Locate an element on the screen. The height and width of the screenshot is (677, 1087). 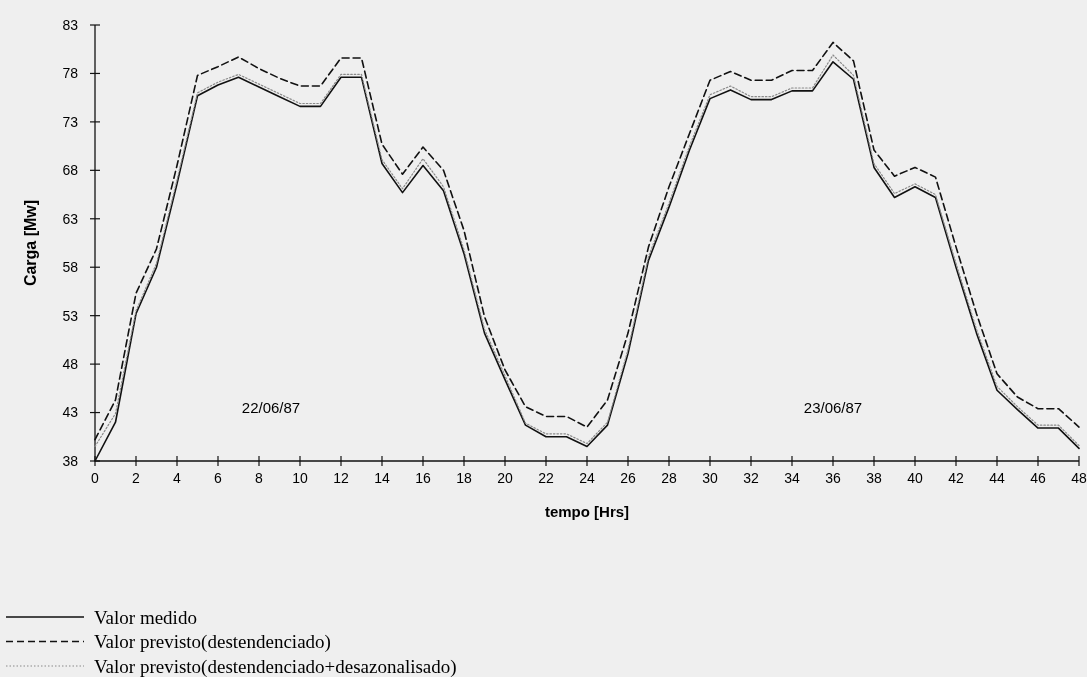
y-tick-label: 38 is located at coordinates (70, 460).